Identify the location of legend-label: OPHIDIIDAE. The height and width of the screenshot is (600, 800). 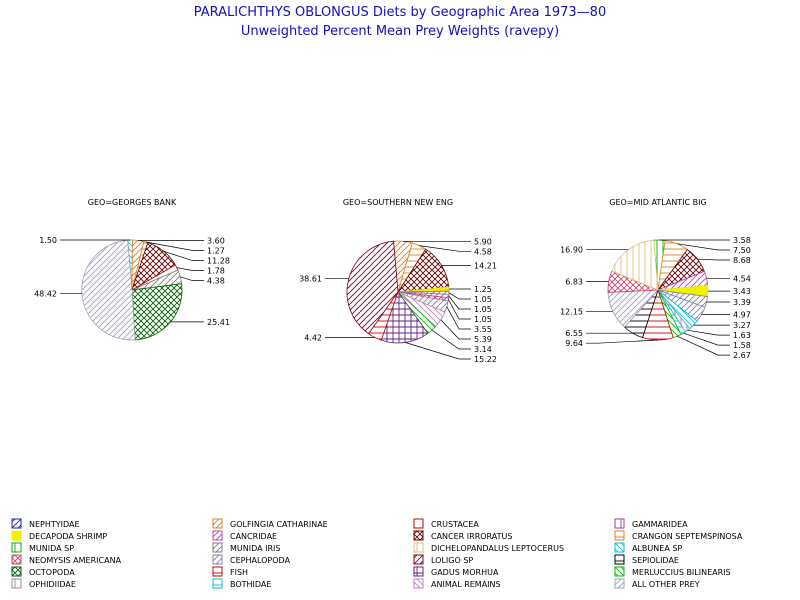
(52, 584).